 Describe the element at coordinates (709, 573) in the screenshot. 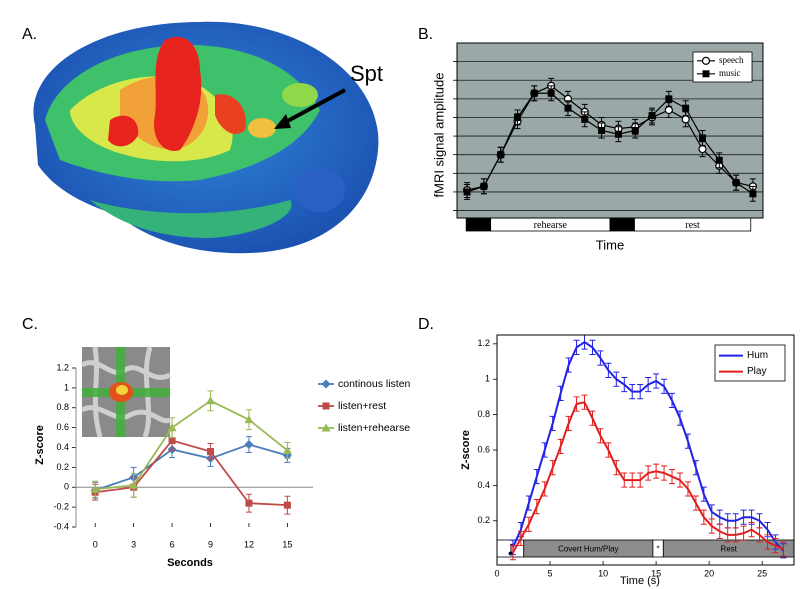

I see `x-tick-label: 20` at that location.